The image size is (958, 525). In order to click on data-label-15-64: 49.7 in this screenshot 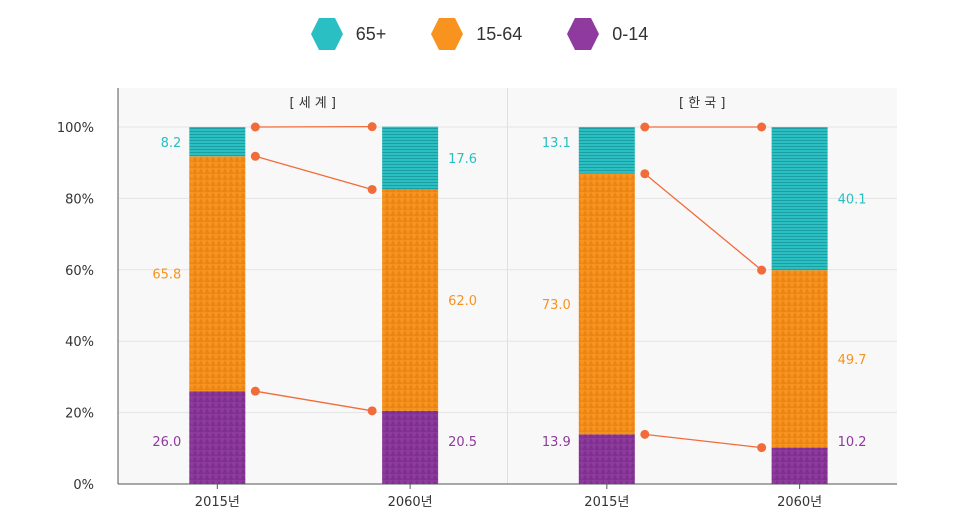, I will do `click(852, 360)`.